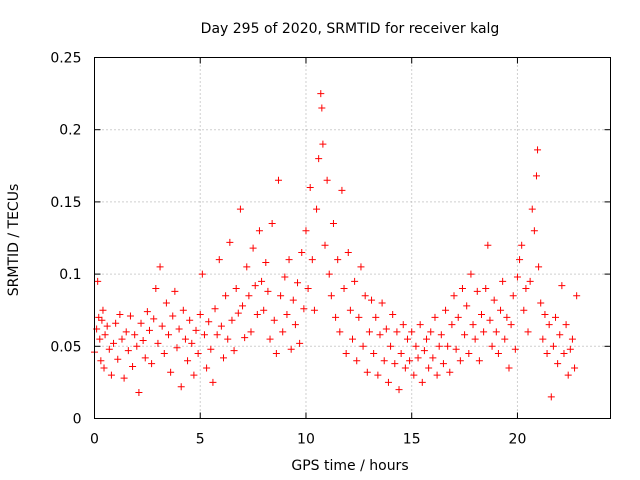 This screenshot has width=640, height=480. I want to click on y-tick-label: 0, so click(77, 420).